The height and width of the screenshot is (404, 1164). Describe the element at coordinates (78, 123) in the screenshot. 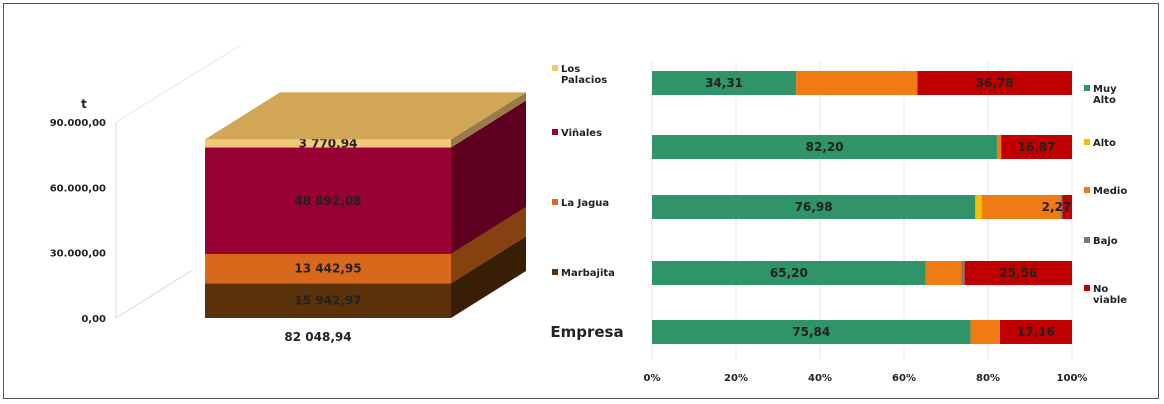

I see `y-tick-label: 90.000,00` at that location.